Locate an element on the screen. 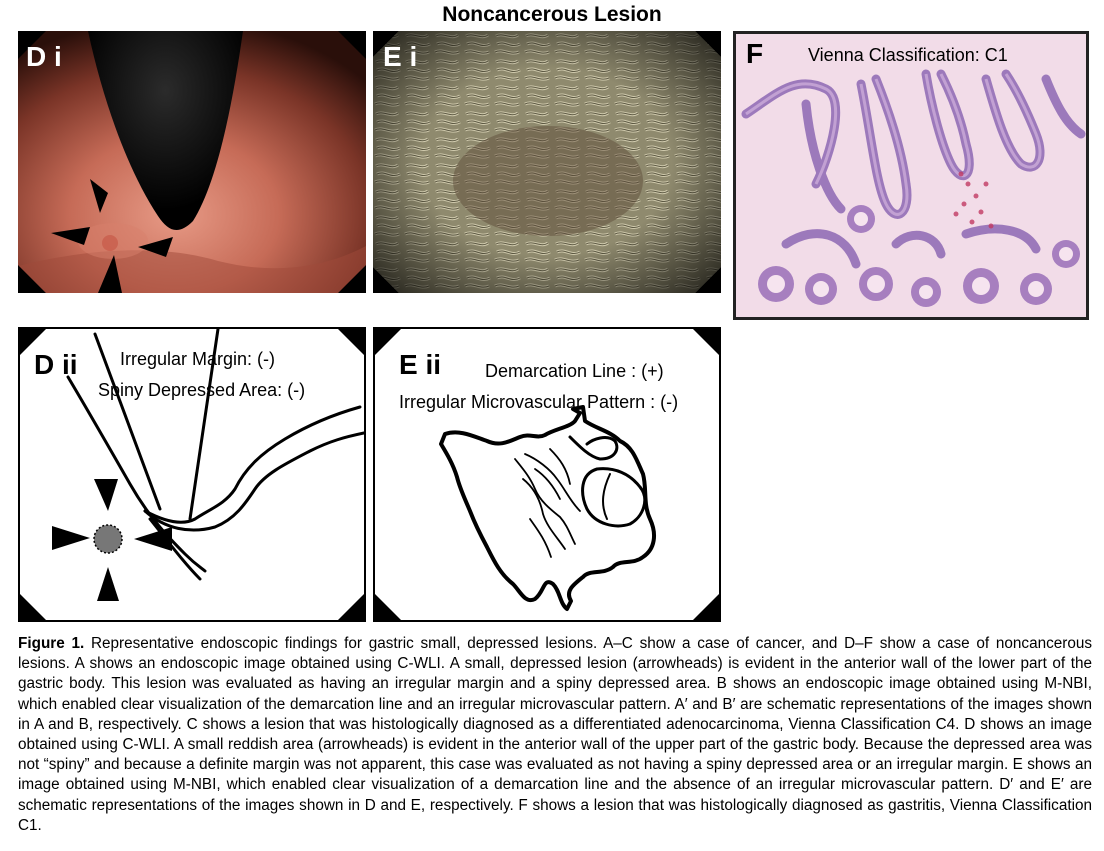 This screenshot has width=1104, height=851. figure-title: Noncancerous Lesion is located at coordinates (552, 14).